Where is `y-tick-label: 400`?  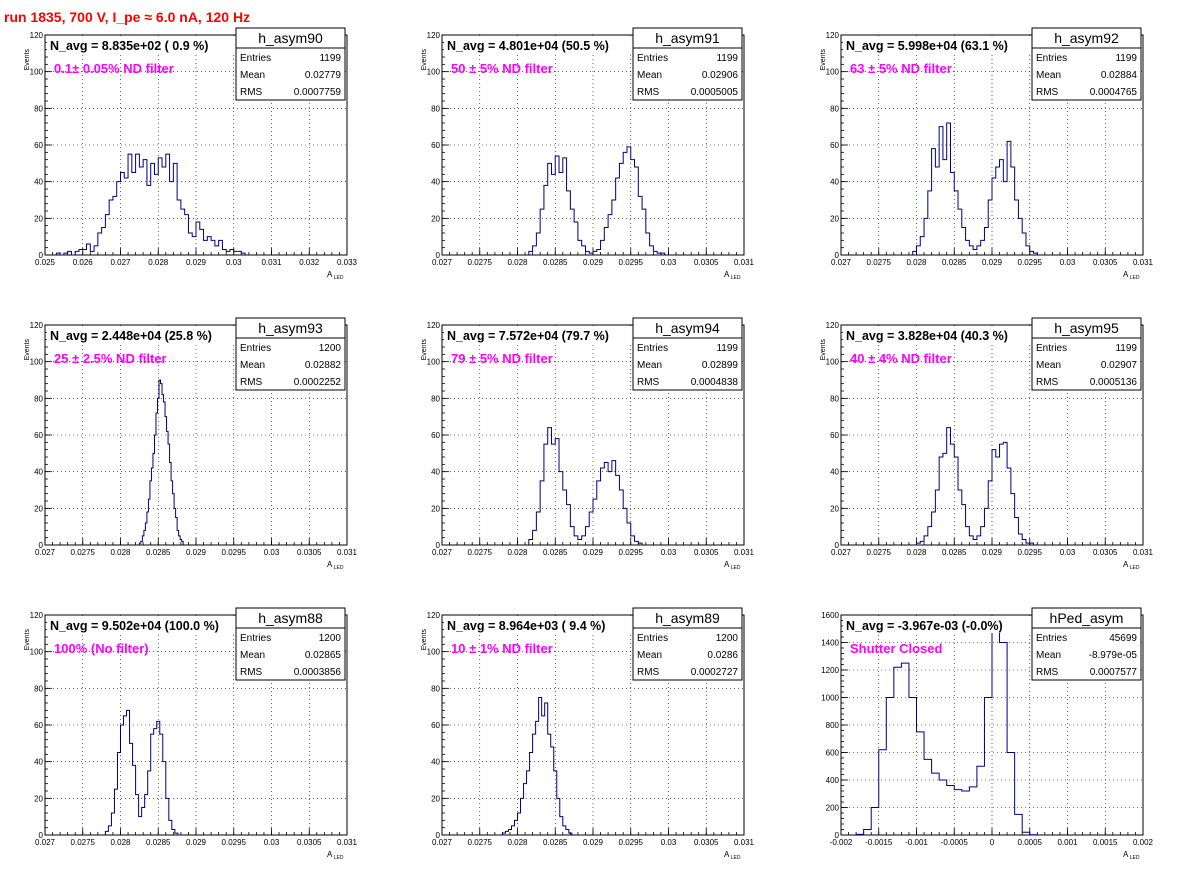
y-tick-label: 400 is located at coordinates (833, 780).